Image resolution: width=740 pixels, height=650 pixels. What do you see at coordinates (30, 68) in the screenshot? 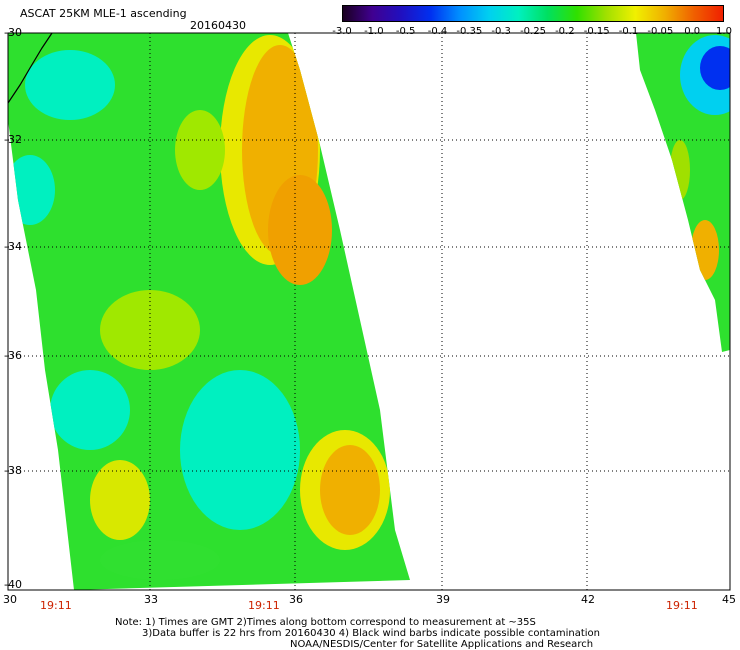
I see `coastline` at bounding box center [30, 68].